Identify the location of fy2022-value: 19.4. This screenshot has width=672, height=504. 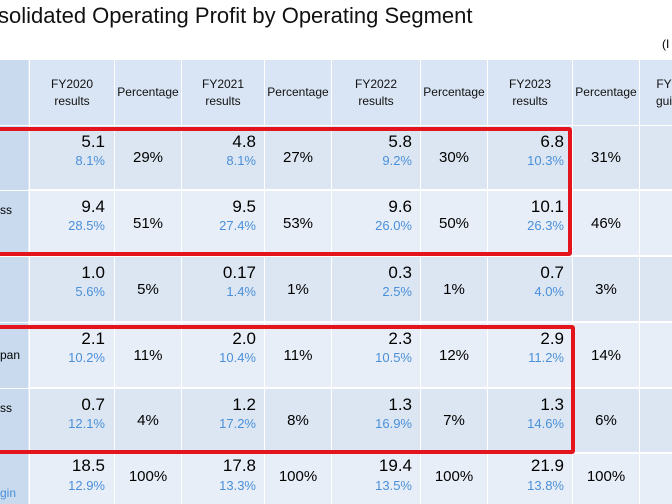
(395, 465).